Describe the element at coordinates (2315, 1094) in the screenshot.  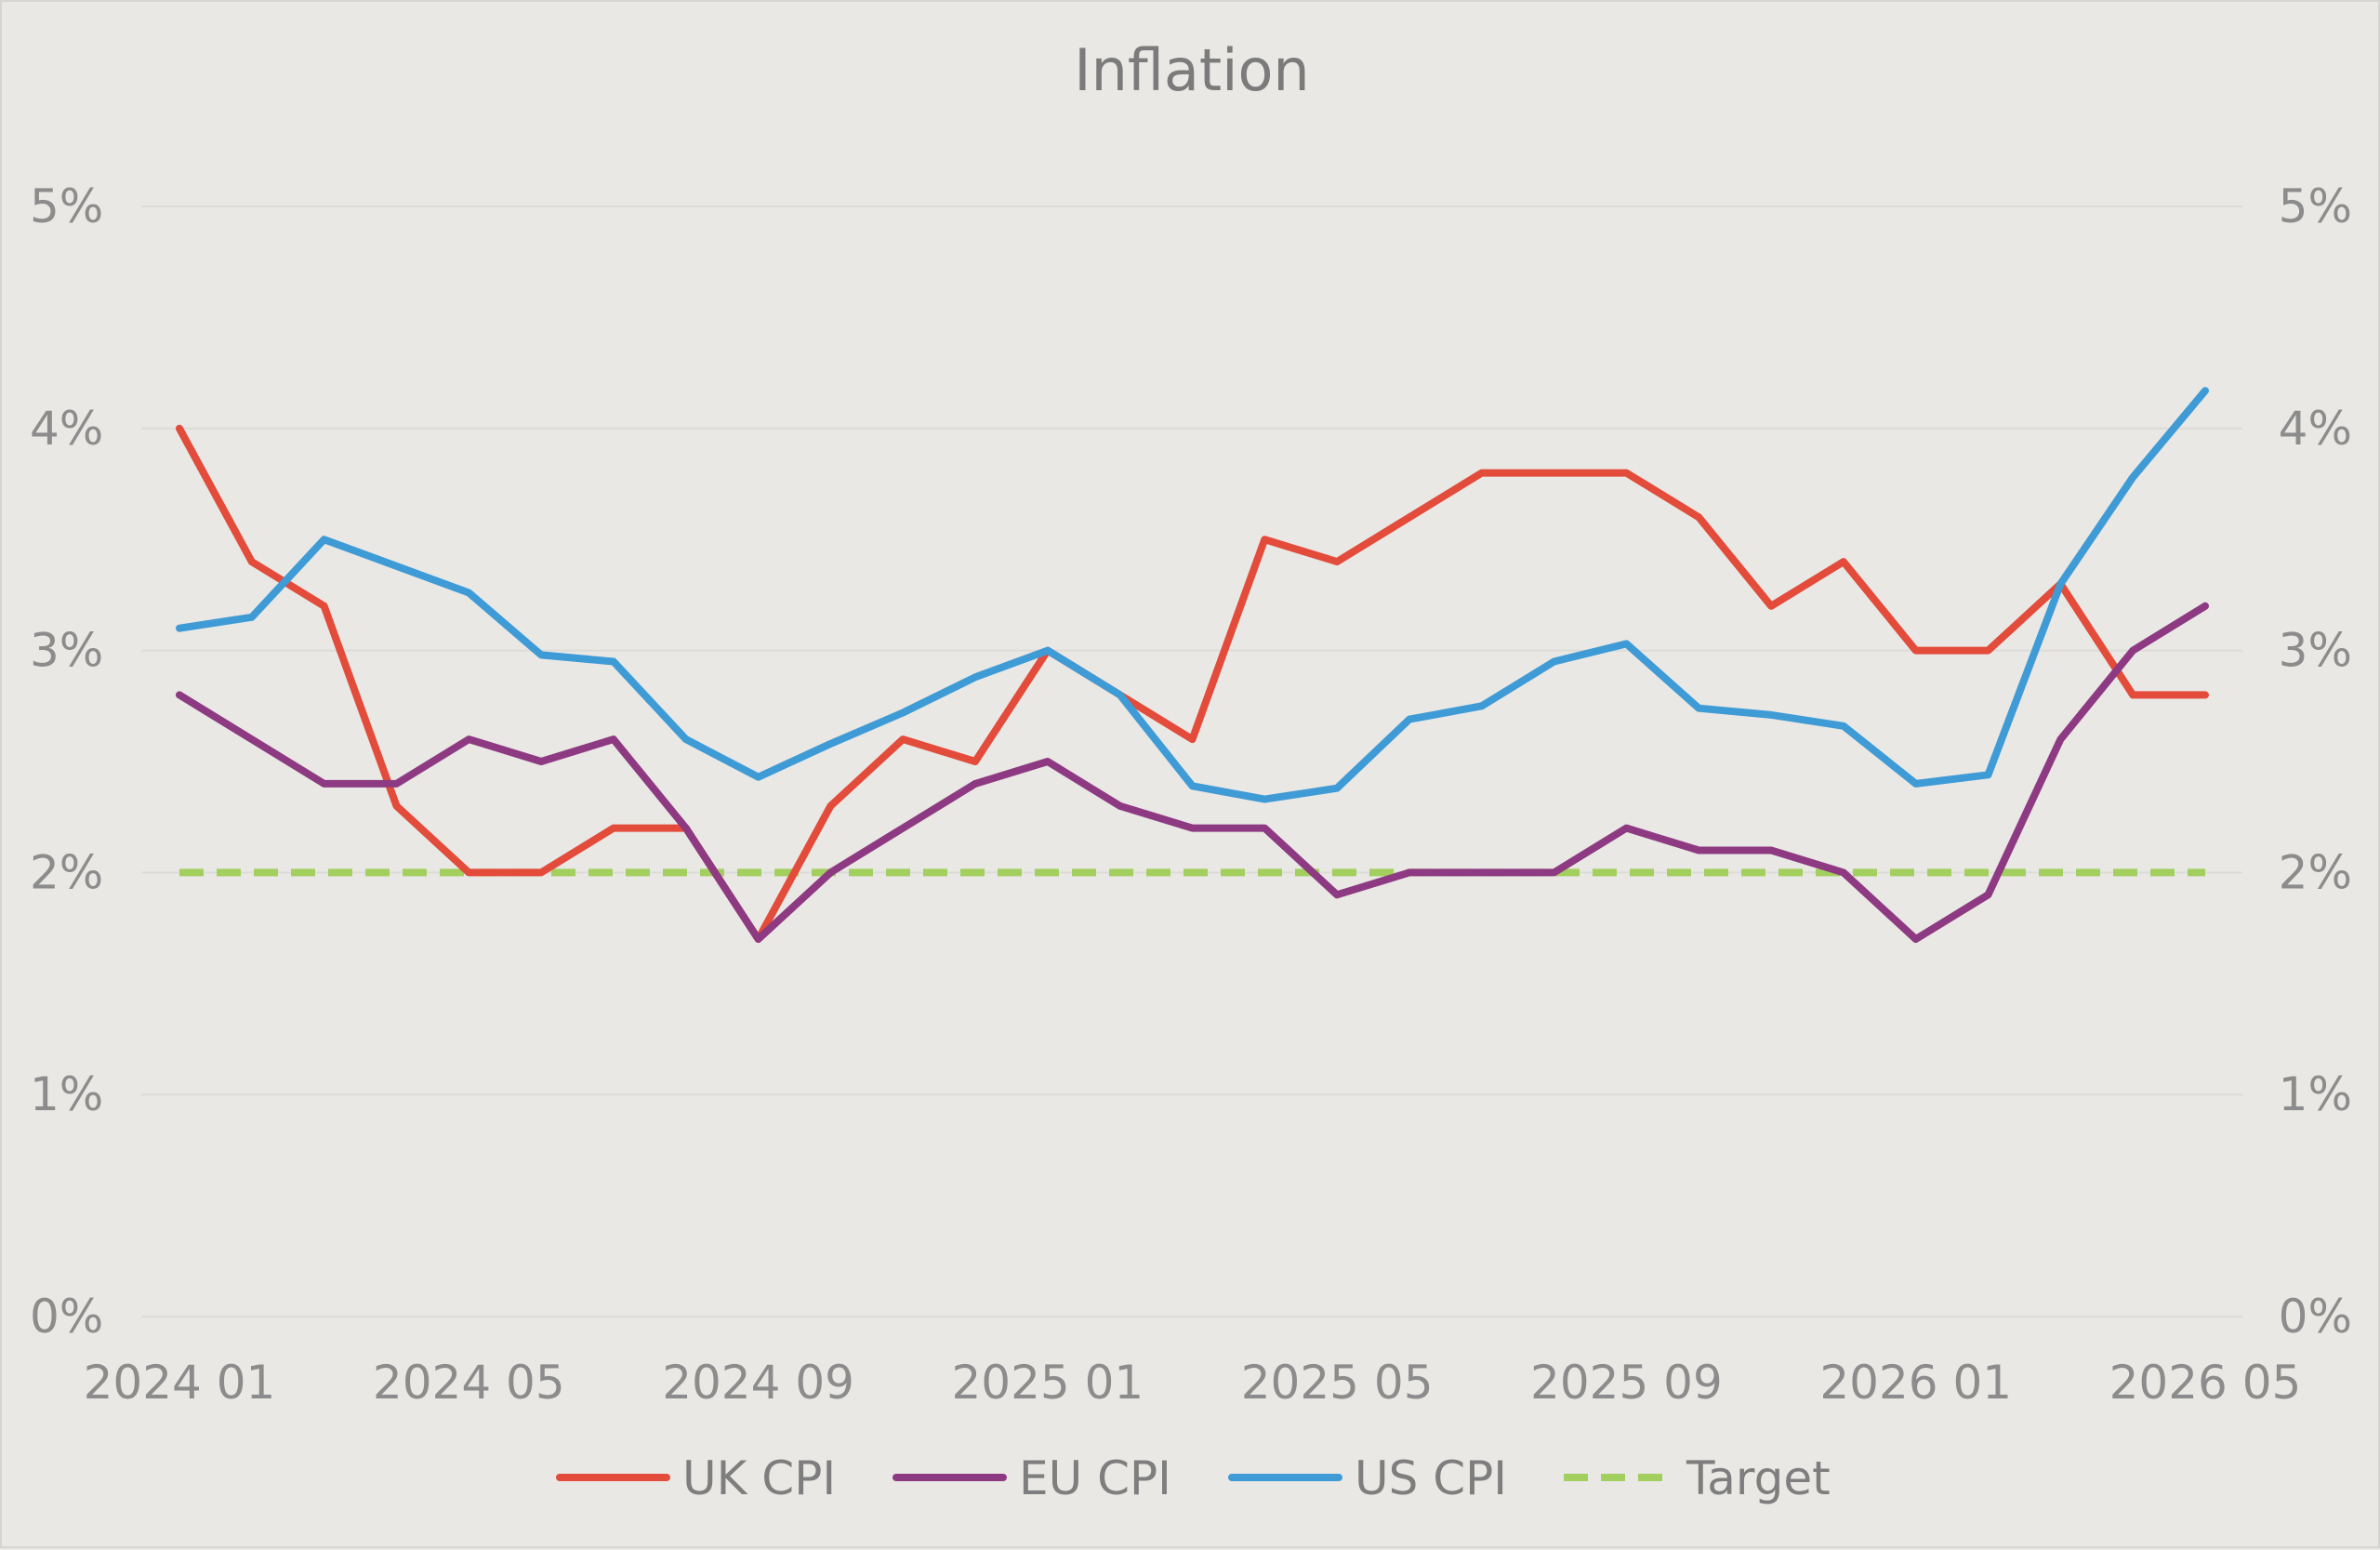
I see `y-tick-label-right: 1%` at that location.